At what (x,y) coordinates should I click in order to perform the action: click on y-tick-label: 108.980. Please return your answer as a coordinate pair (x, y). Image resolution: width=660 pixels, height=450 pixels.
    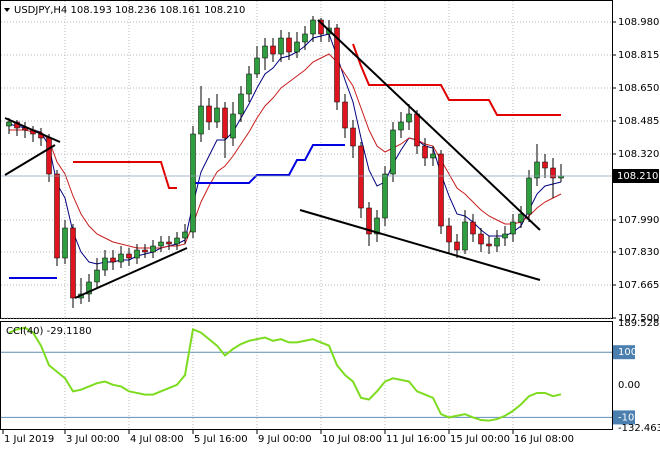
    Looking at the image, I should click on (638, 22).